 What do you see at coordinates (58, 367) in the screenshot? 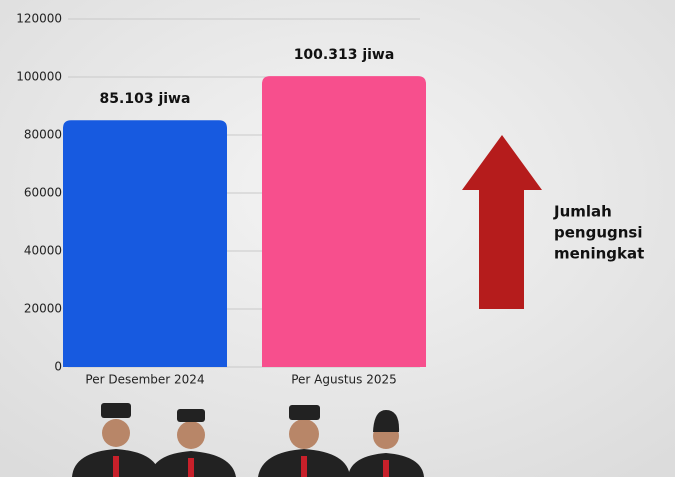
I see `y-tick-label: 0` at bounding box center [58, 367].